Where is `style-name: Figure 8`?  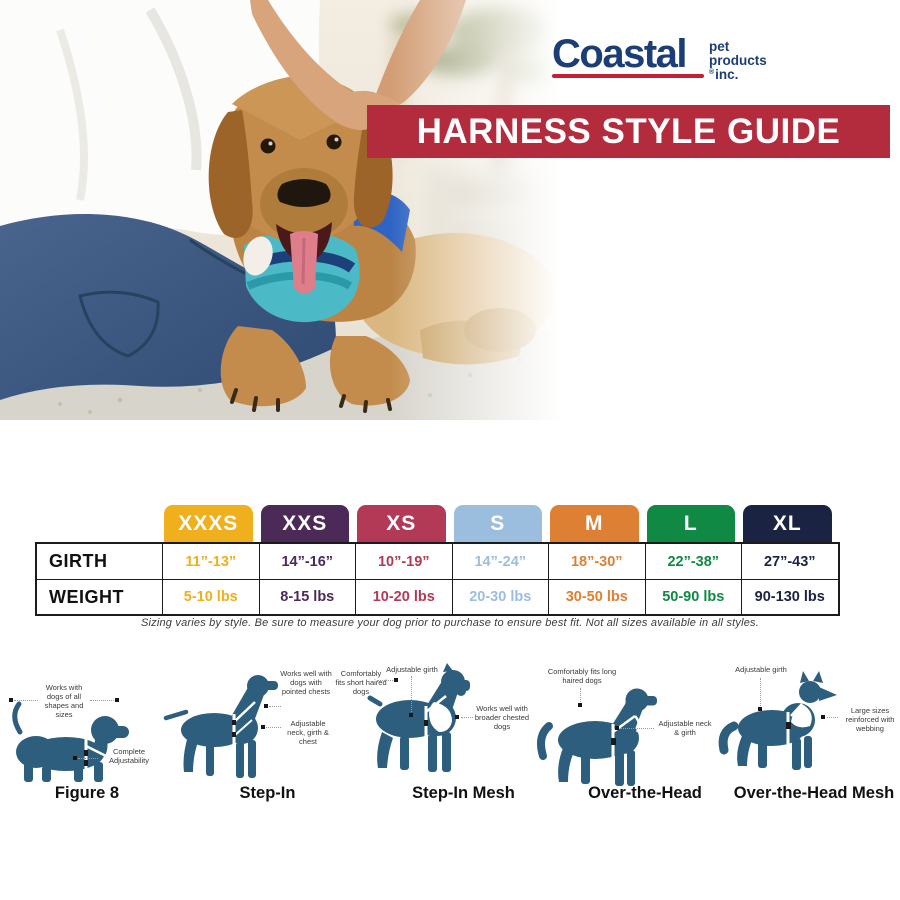 style-name: Figure 8 is located at coordinates (87, 793).